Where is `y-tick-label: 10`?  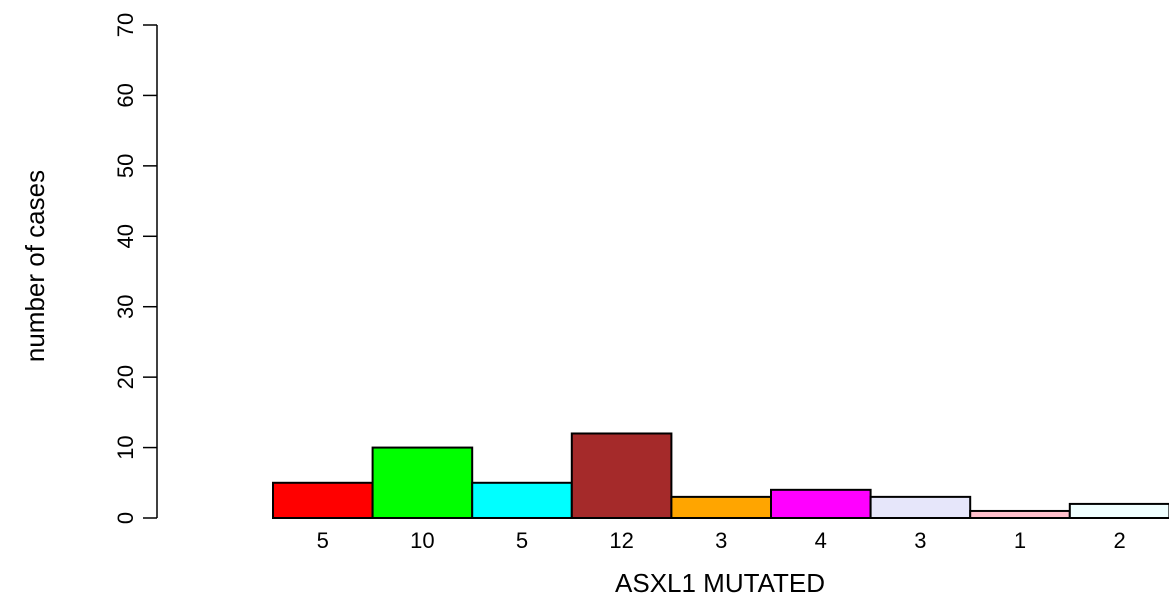
y-tick-label: 10 is located at coordinates (125, 447).